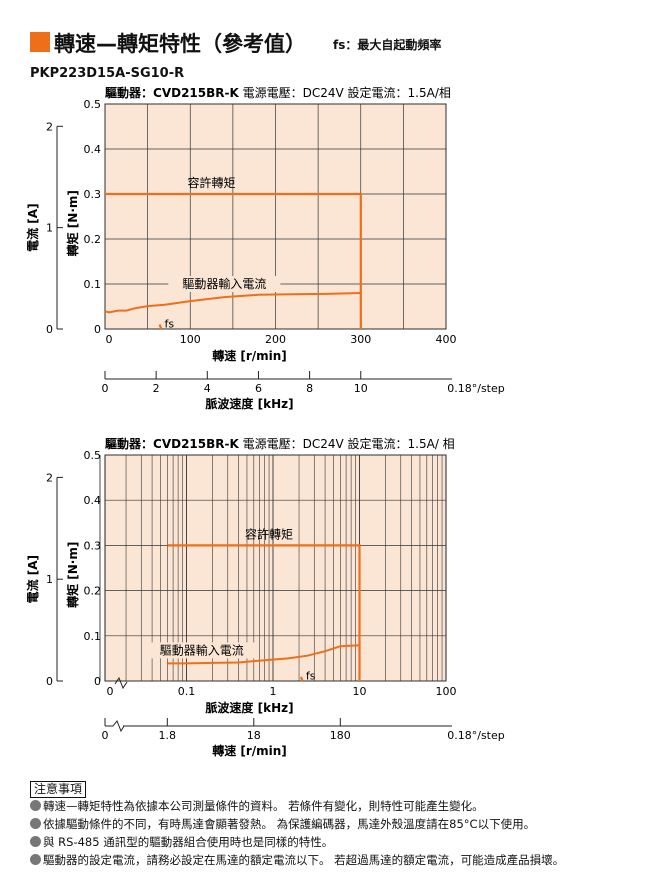 This screenshot has height=896, width=650. What do you see at coordinates (40, 42) in the screenshot?
I see `header-accent-square` at bounding box center [40, 42].